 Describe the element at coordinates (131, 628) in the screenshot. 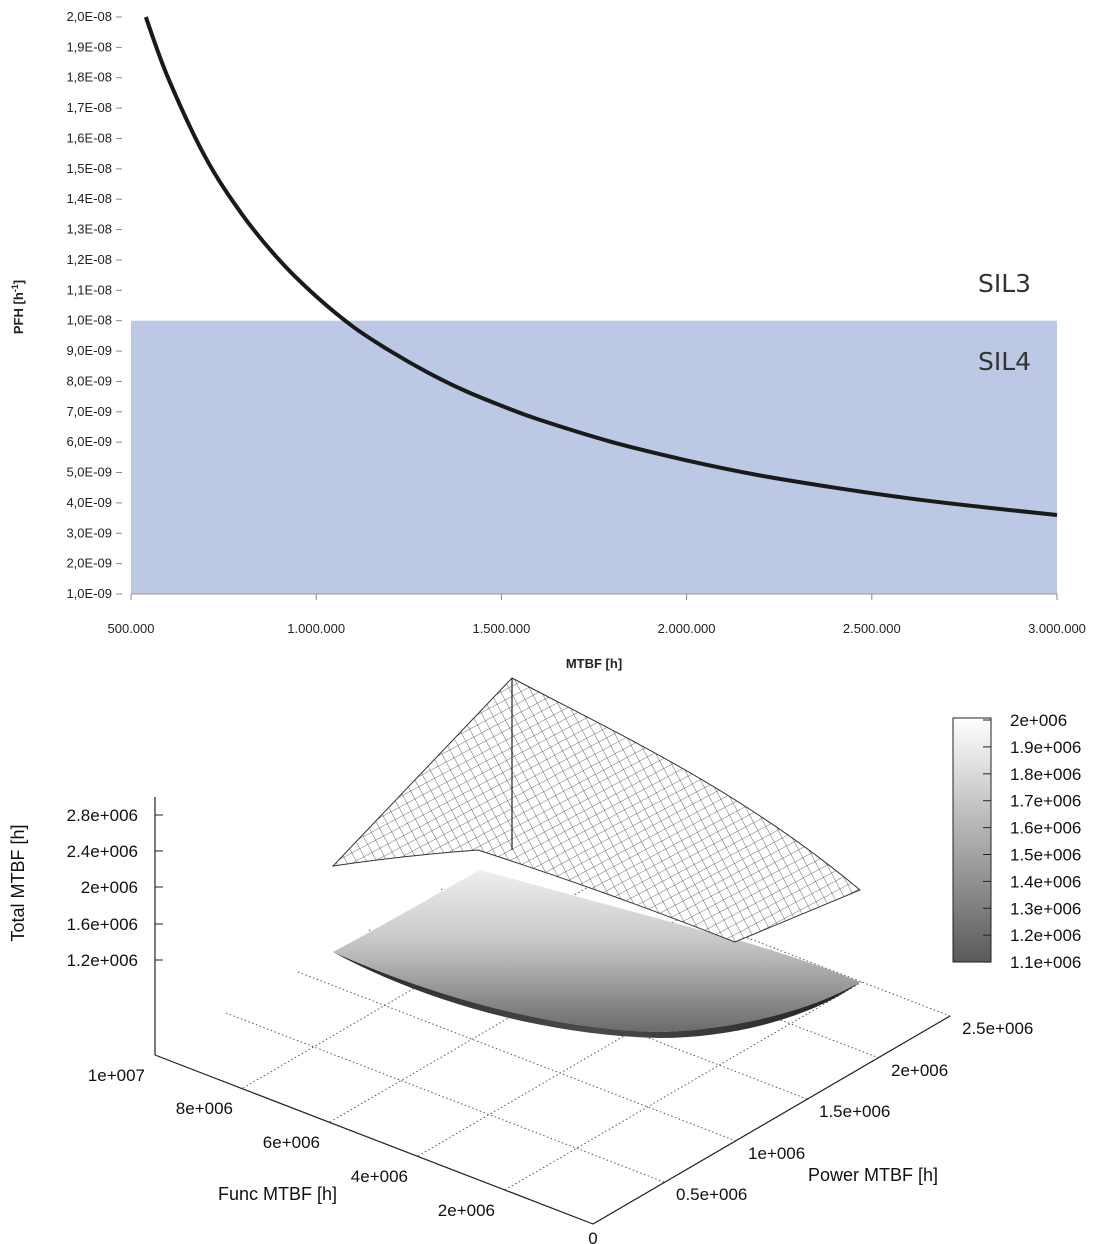

I see `x-tick-label: 500.000` at that location.